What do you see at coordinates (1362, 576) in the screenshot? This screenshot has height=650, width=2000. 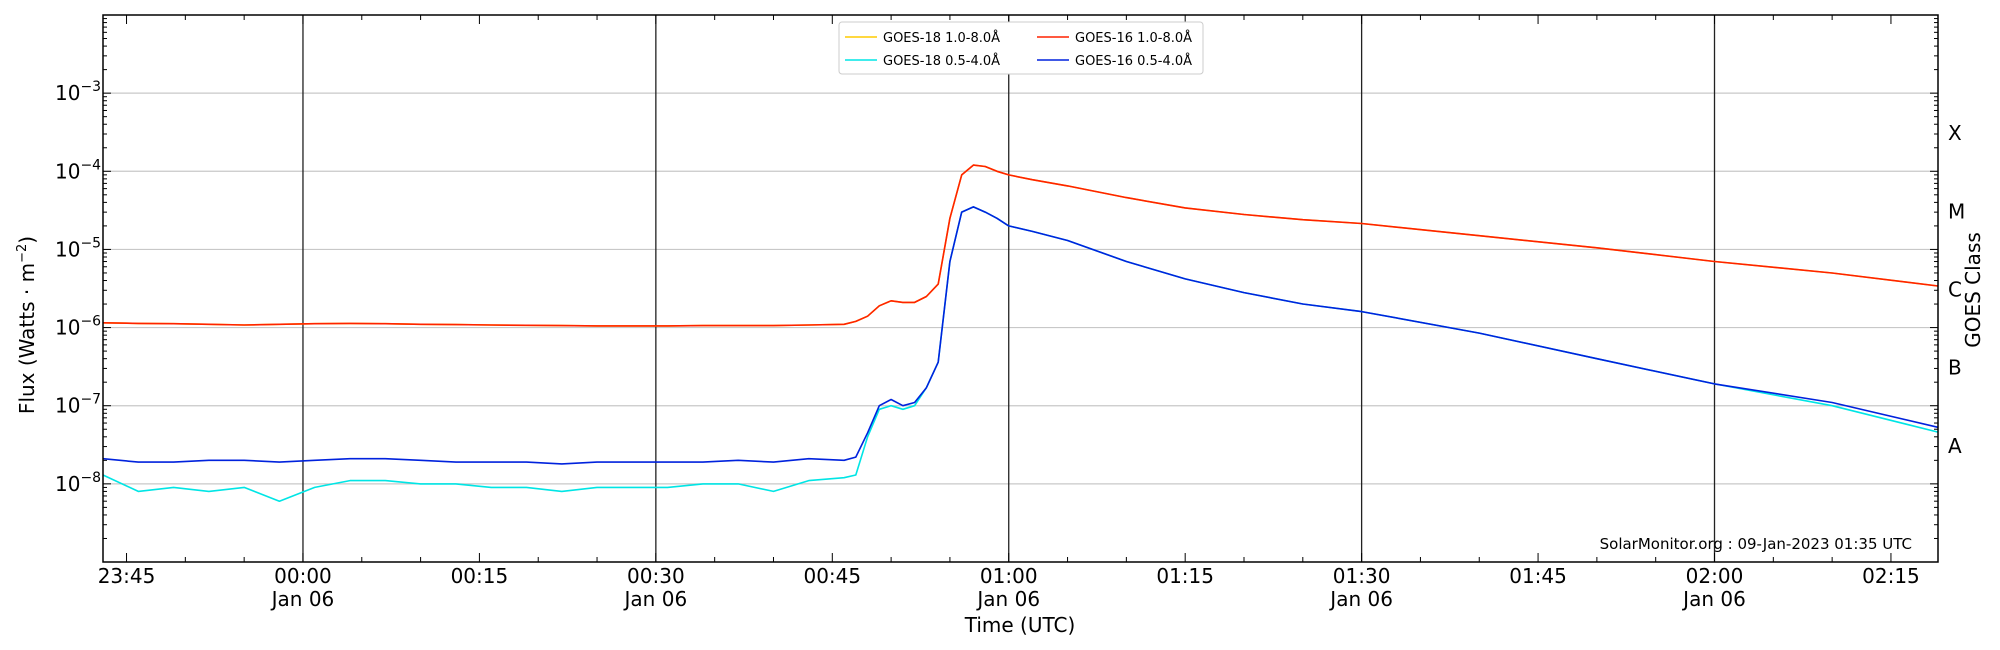 I see `x-tick-label: 01:30` at bounding box center [1362, 576].